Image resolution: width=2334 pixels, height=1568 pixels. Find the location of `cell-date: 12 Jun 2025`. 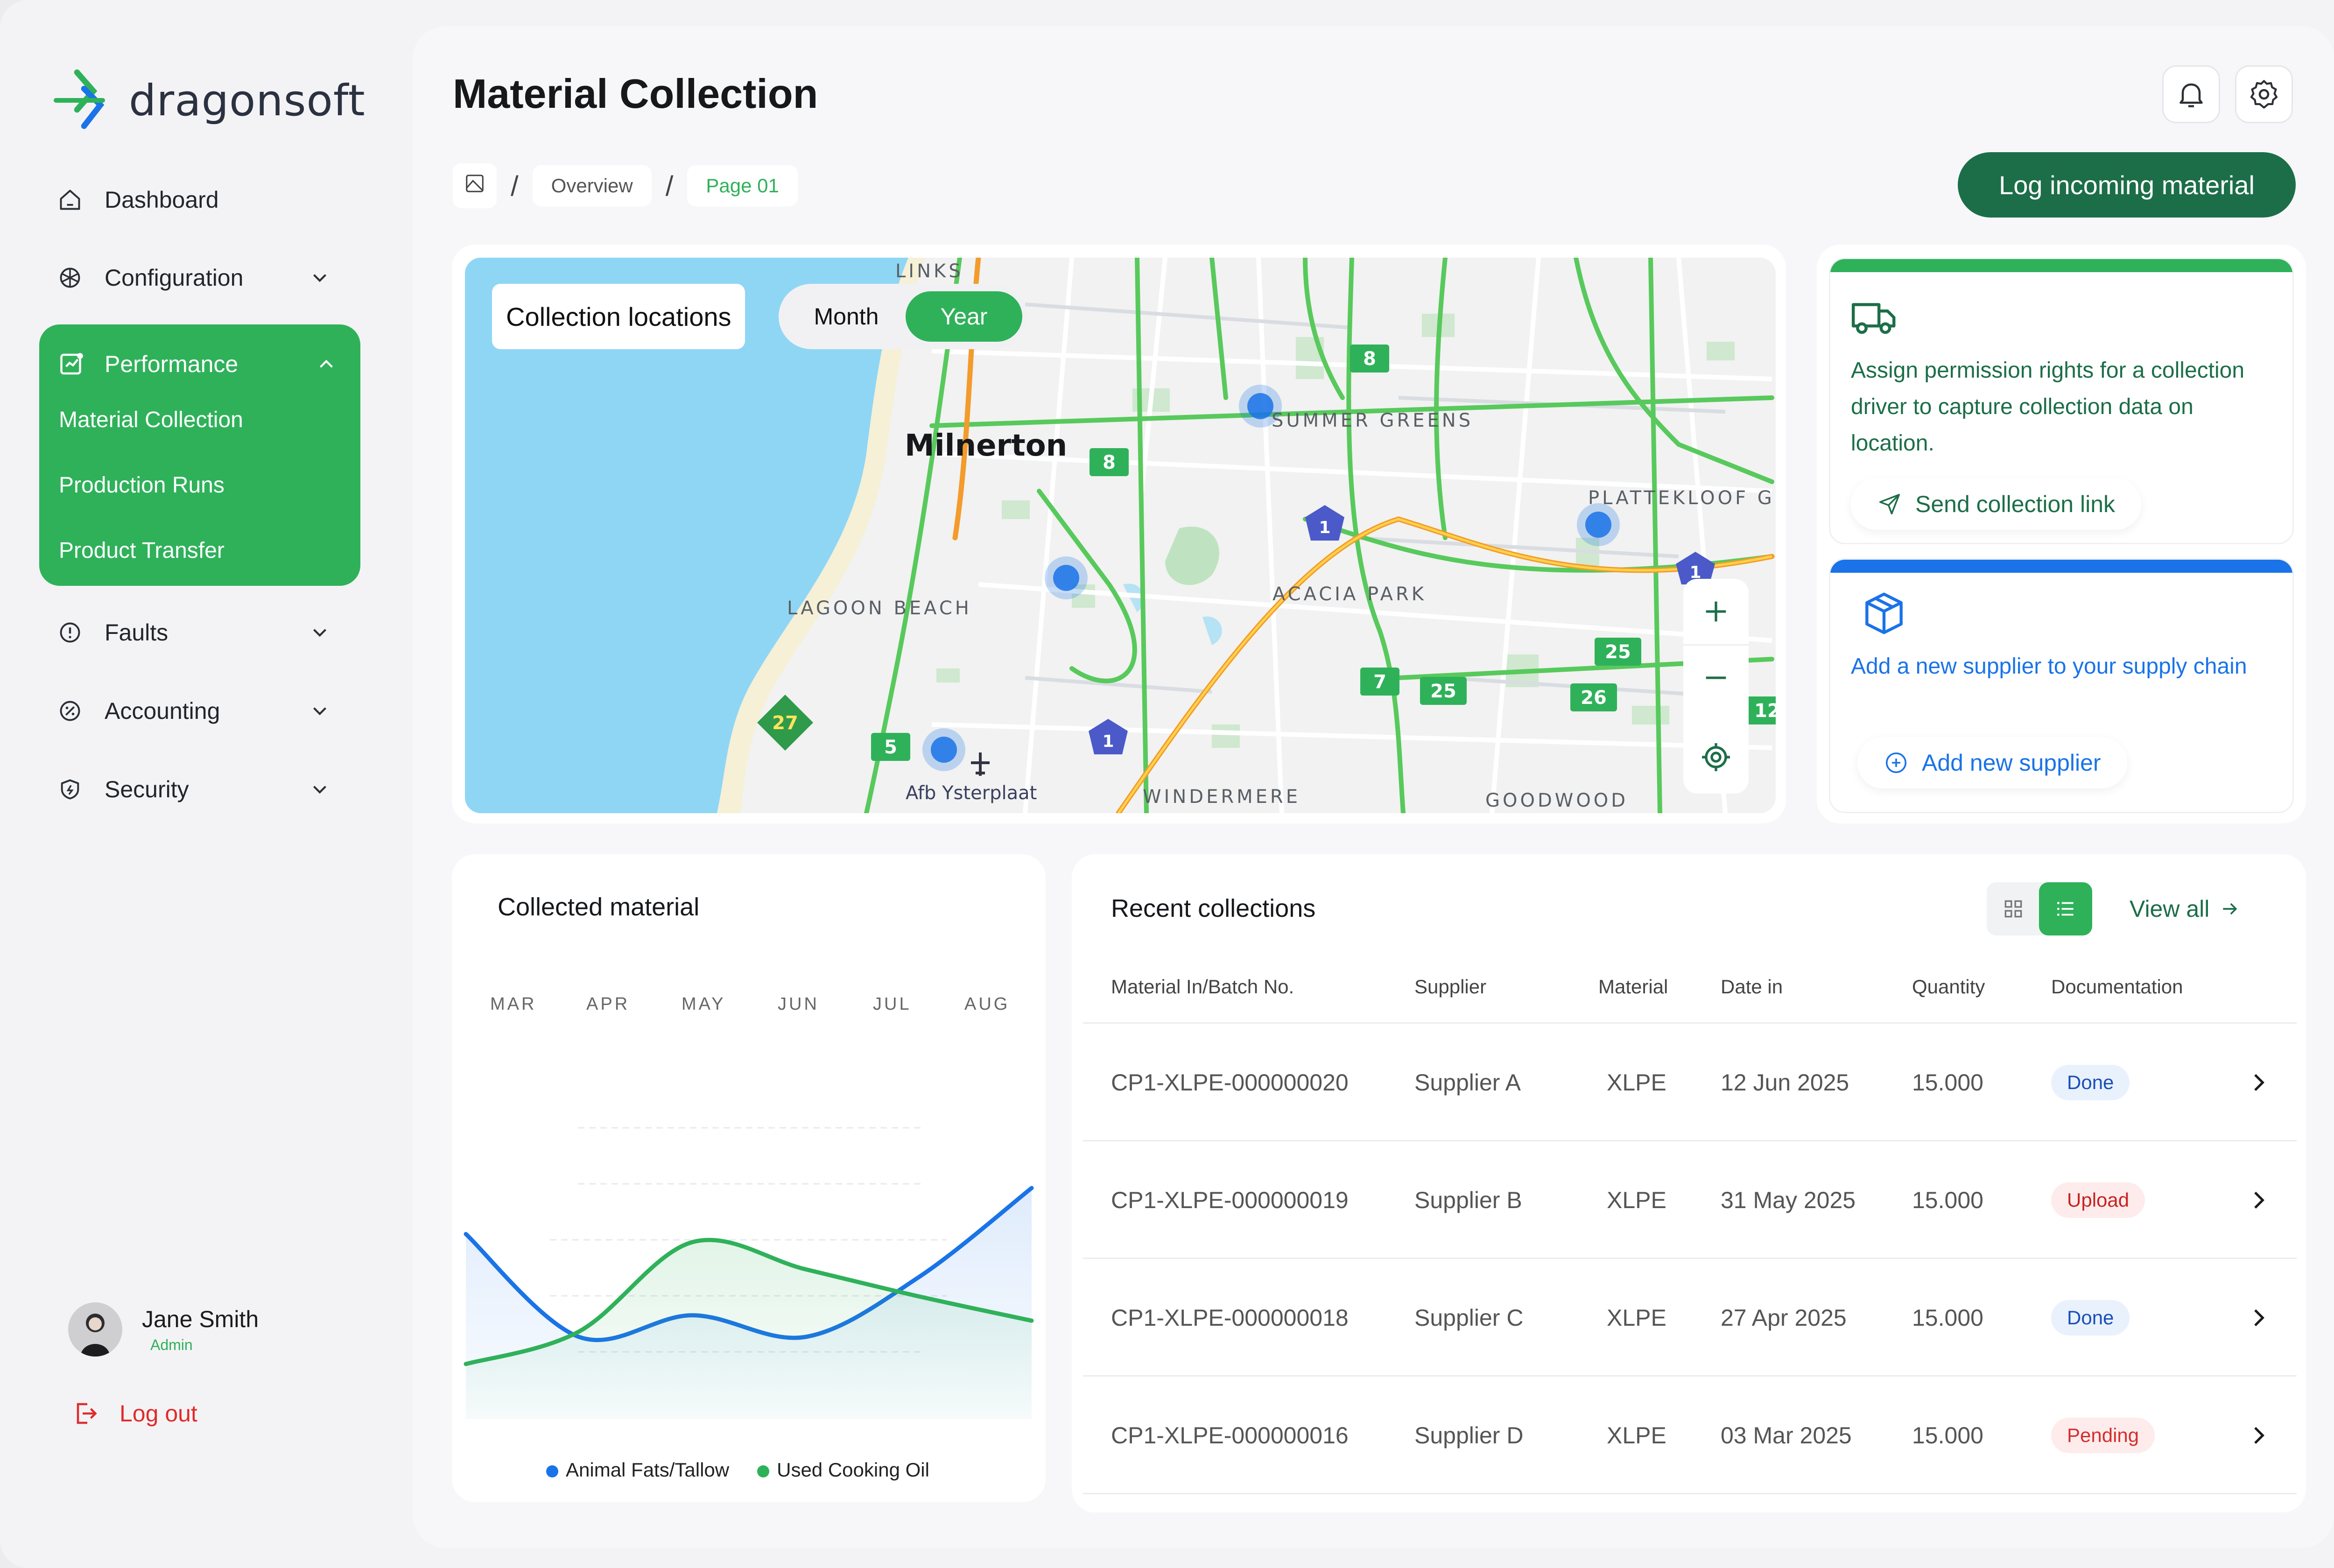

cell-date: 12 Jun 2025 is located at coordinates (1785, 1082).